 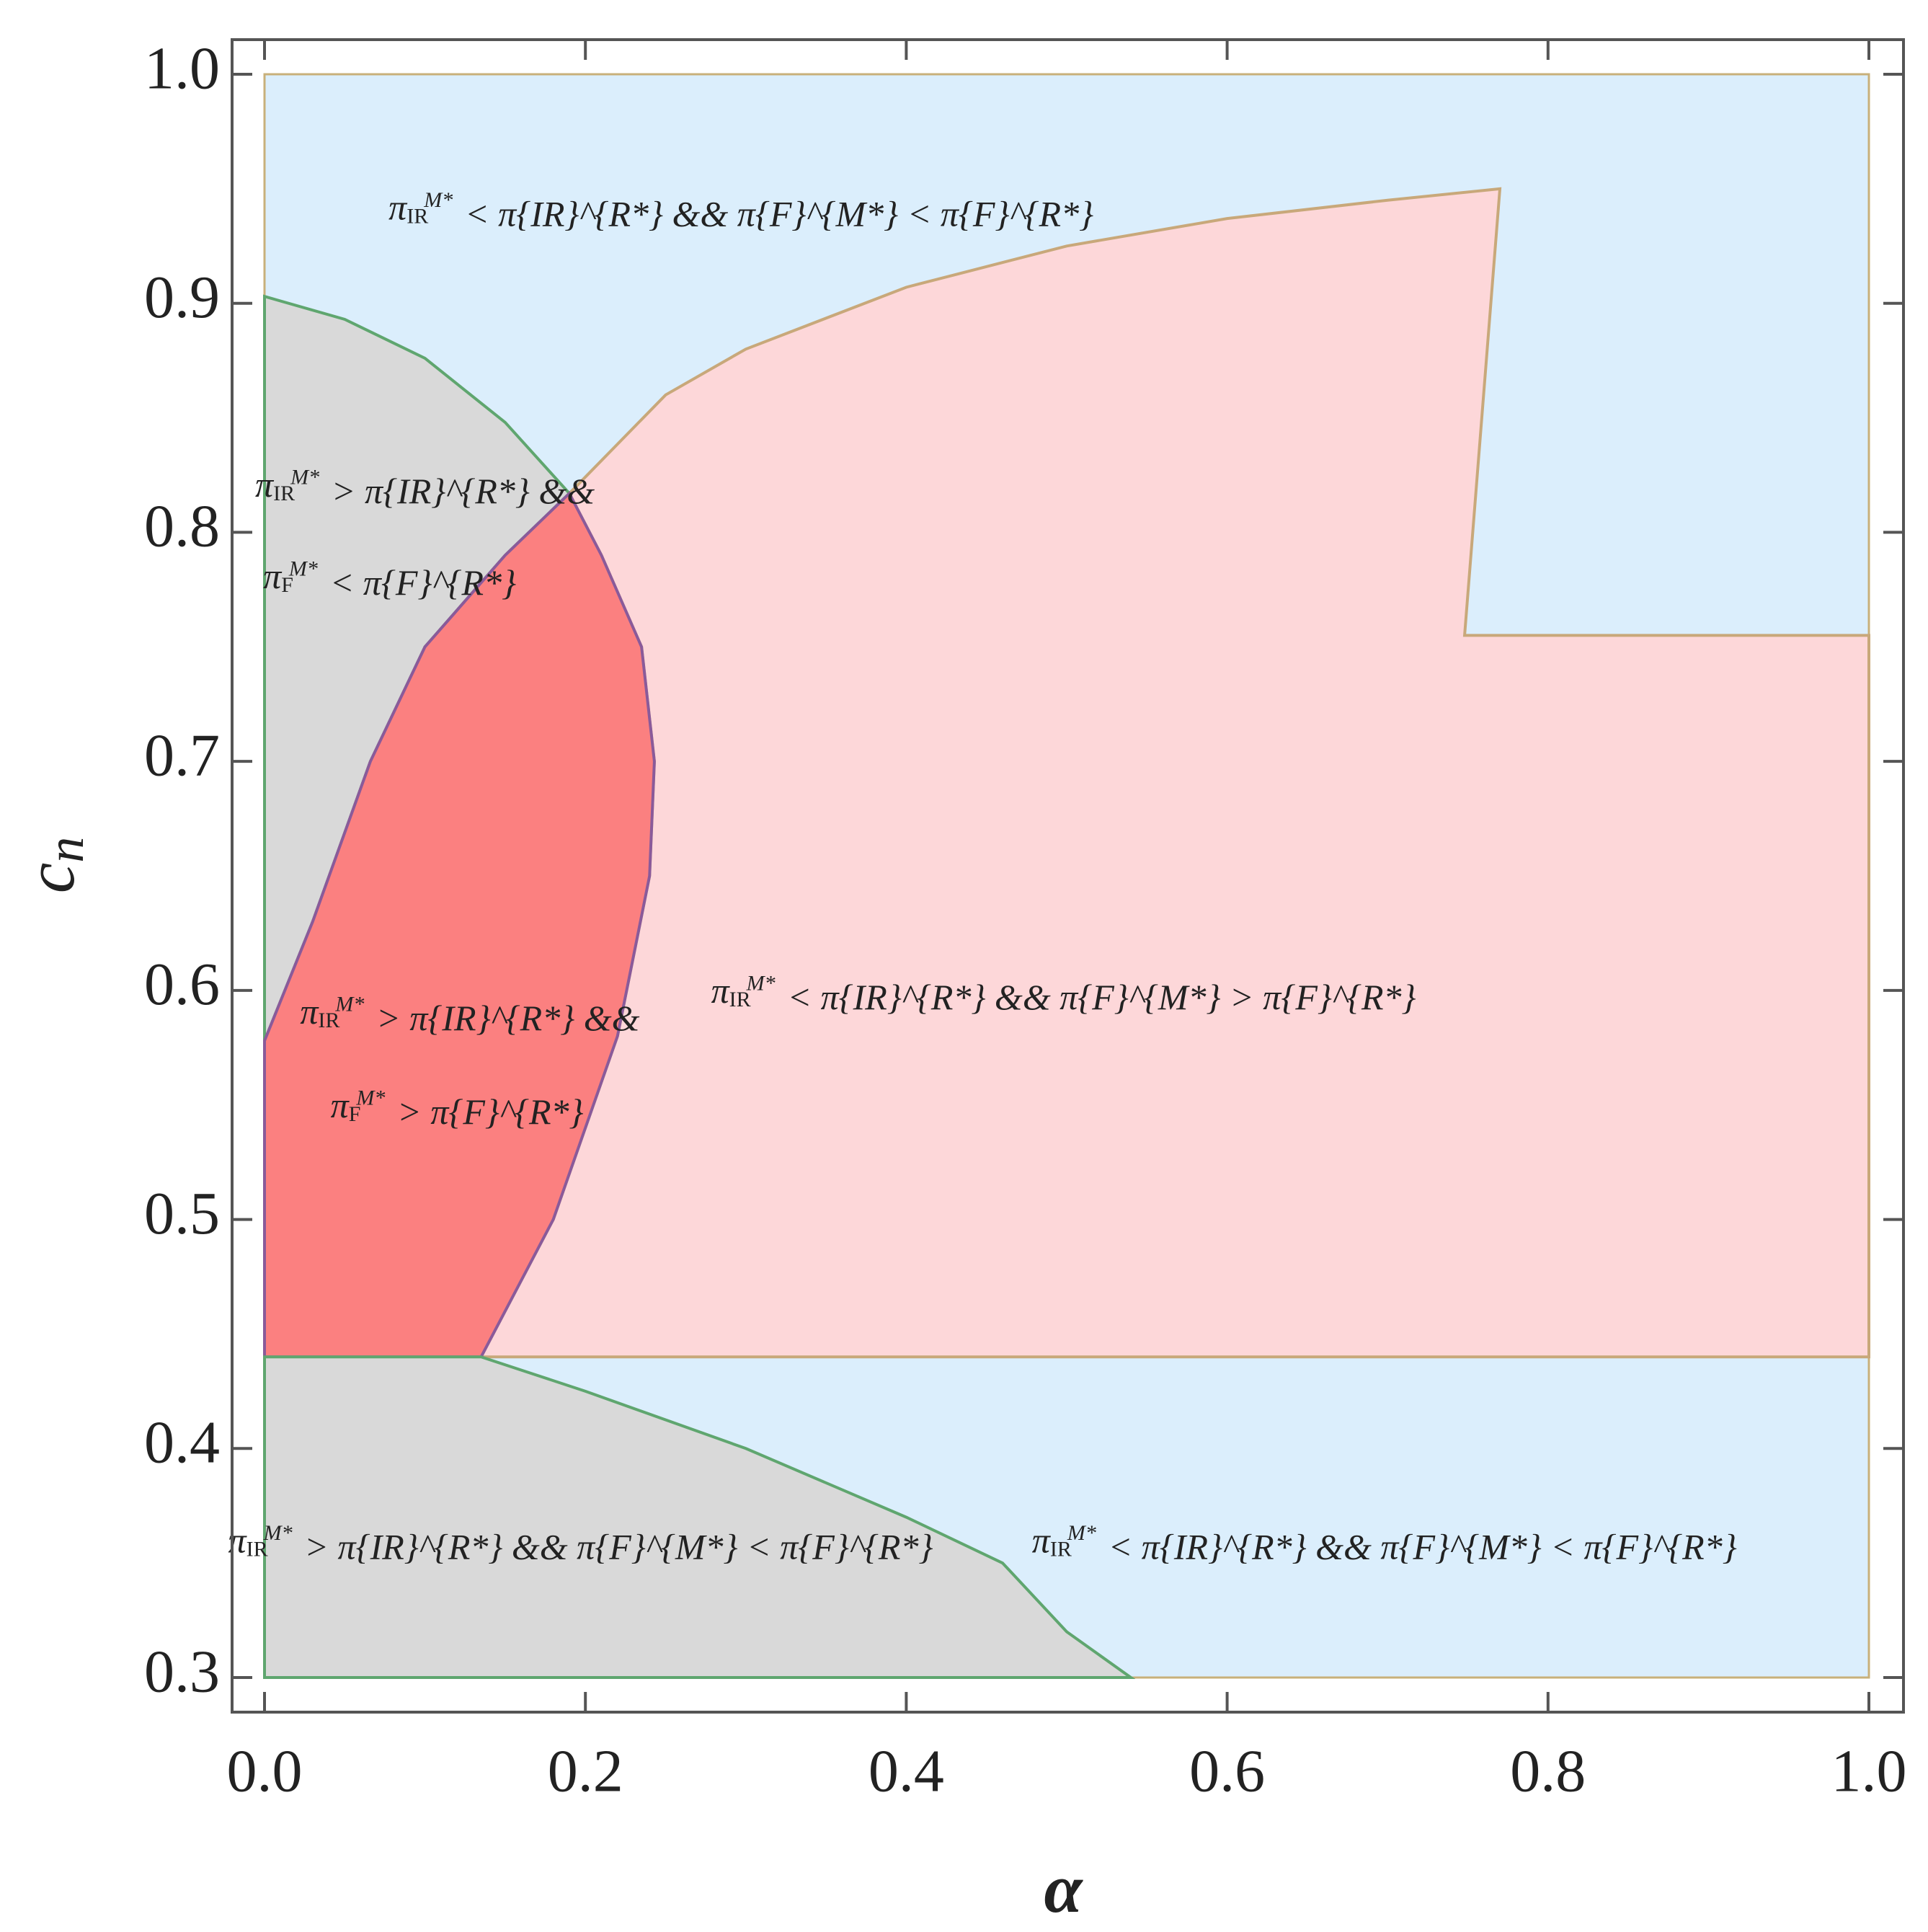 I want to click on x-tick-label: 0.6, so click(x=1227, y=1770).